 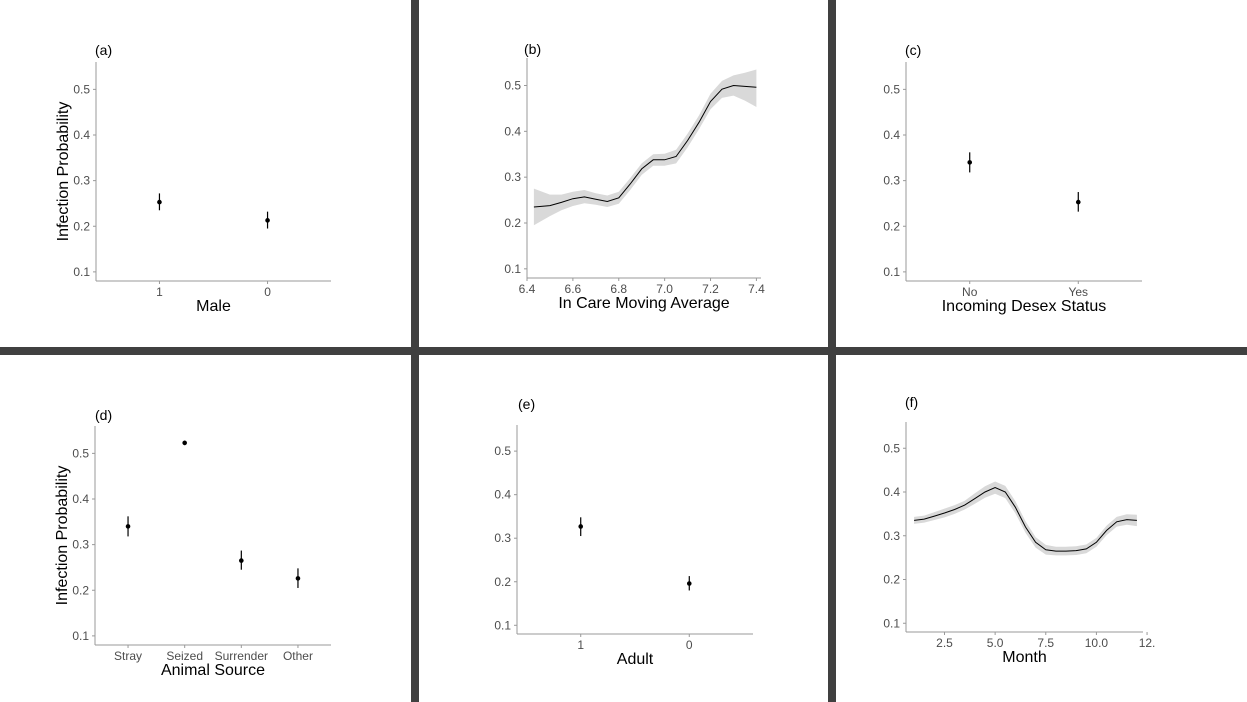 I want to click on x-tick-label: 6.4, so click(x=527, y=289).